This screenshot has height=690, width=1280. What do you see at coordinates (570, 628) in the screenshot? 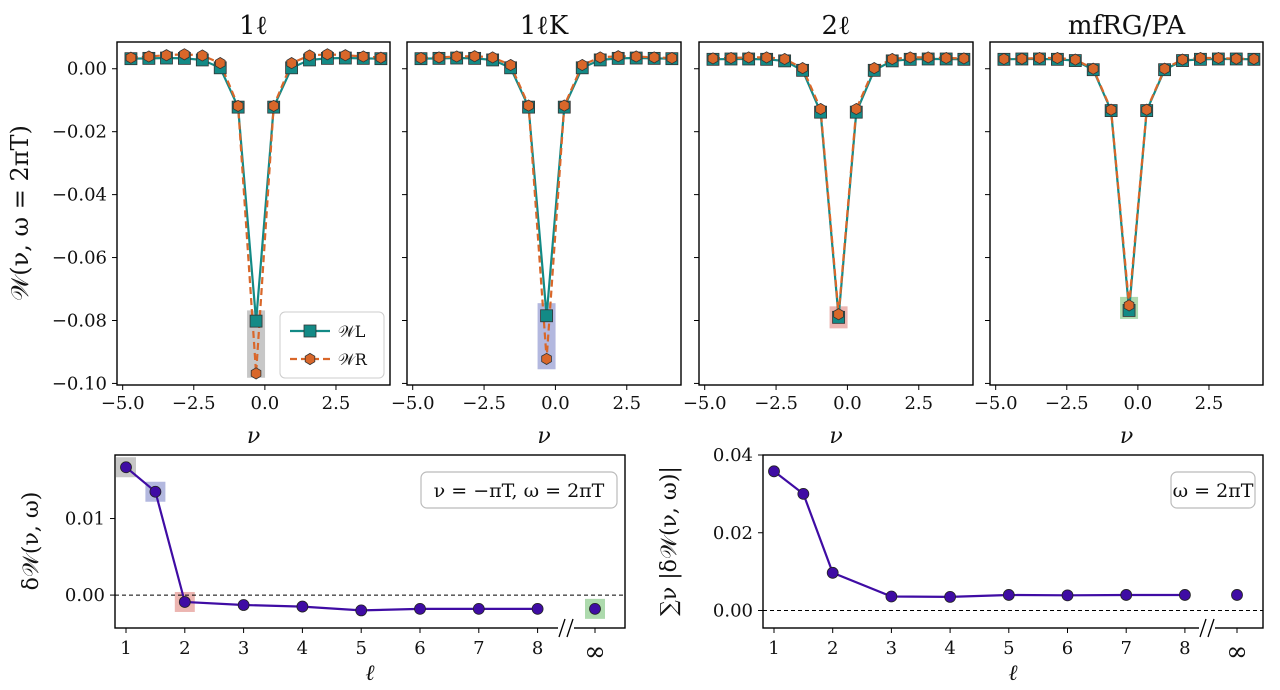
I see `axis-break-mark` at bounding box center [570, 628].